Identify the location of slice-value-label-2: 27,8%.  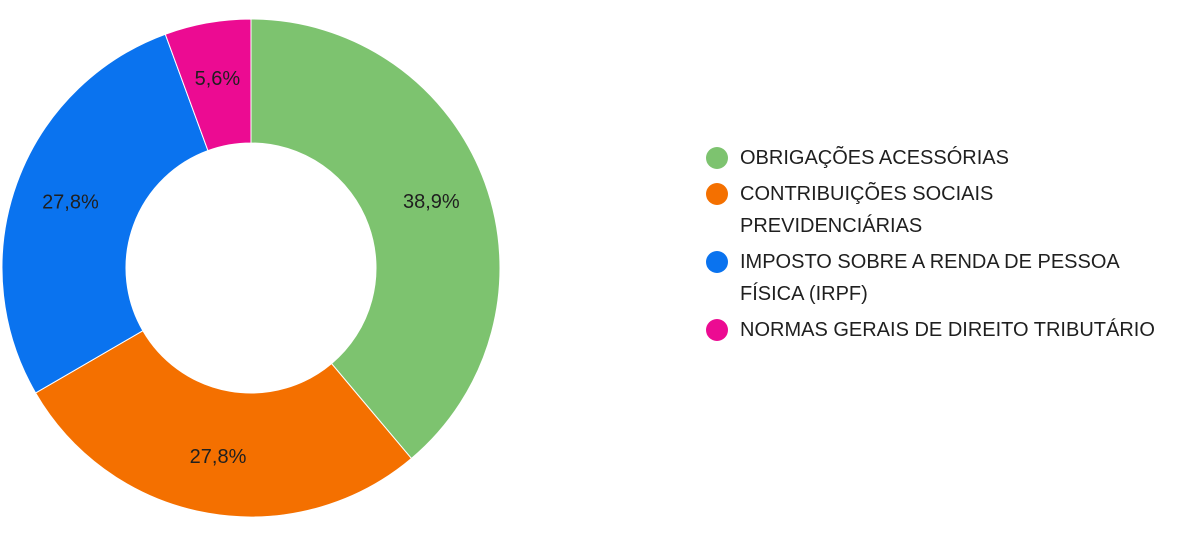
(70, 203).